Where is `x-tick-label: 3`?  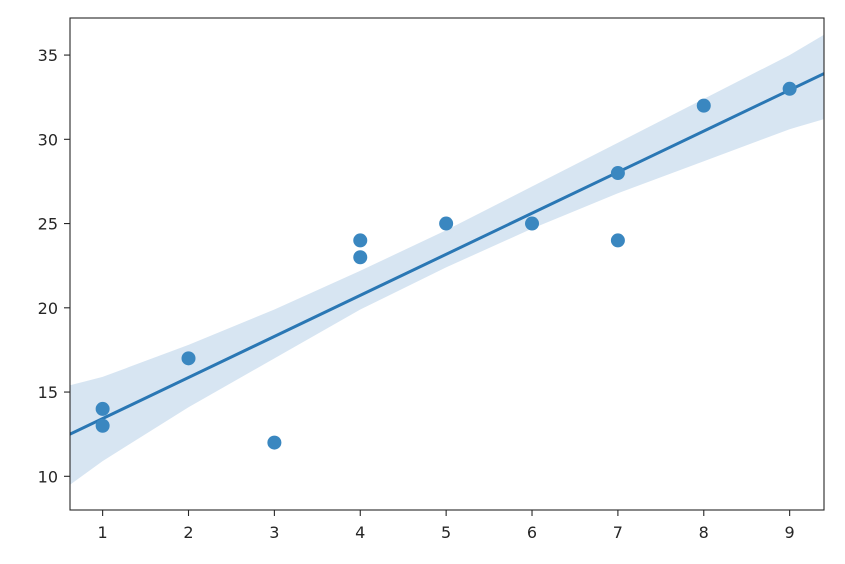 x-tick-label: 3 is located at coordinates (274, 532).